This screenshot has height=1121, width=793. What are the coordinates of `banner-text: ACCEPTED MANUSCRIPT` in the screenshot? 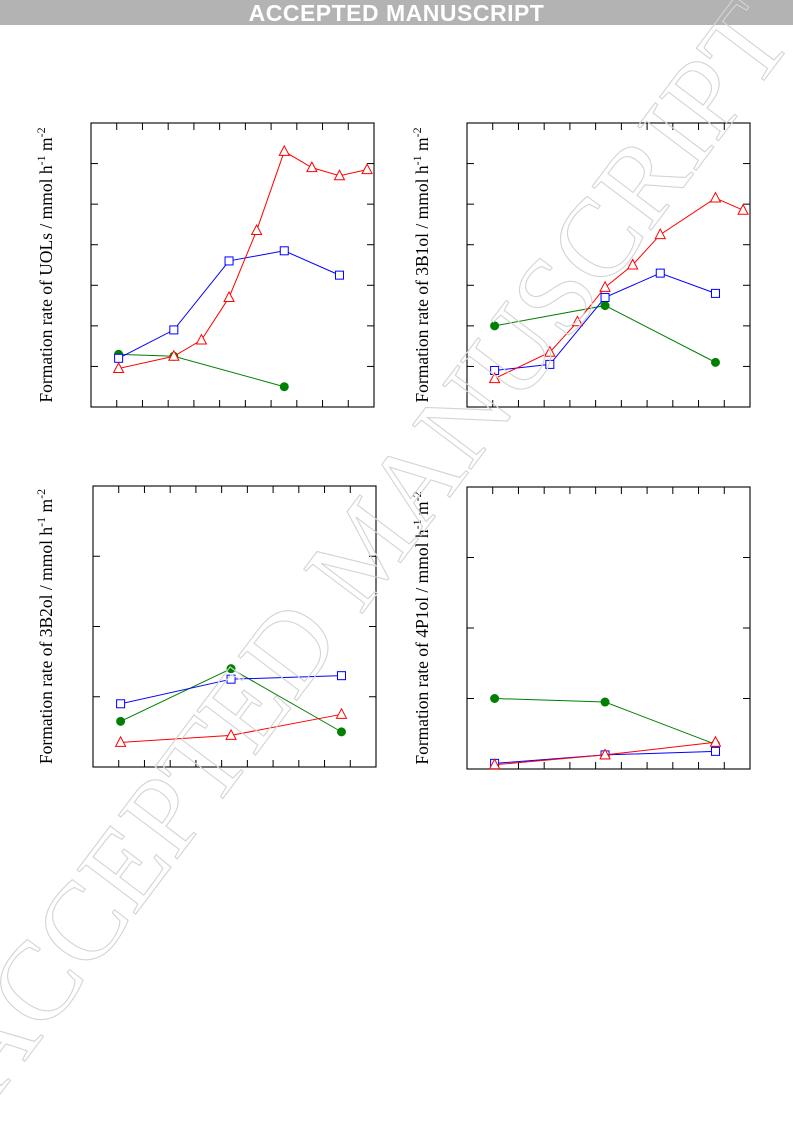 It's located at (396, 13).